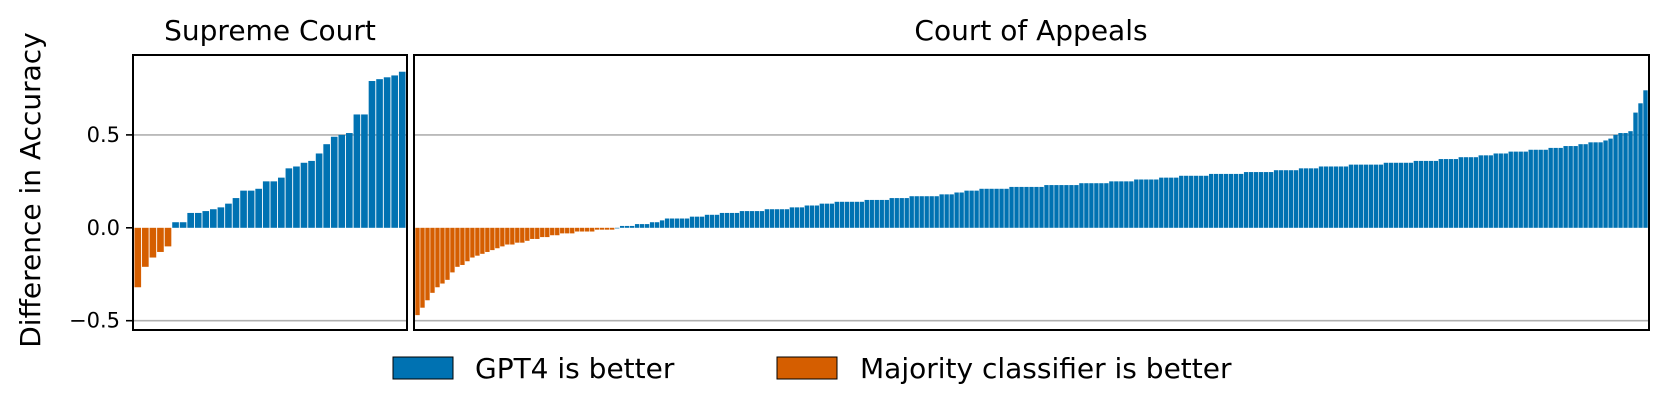 The height and width of the screenshot is (413, 1661). What do you see at coordinates (807, 368) in the screenshot?
I see `legend-swatch-majority` at bounding box center [807, 368].